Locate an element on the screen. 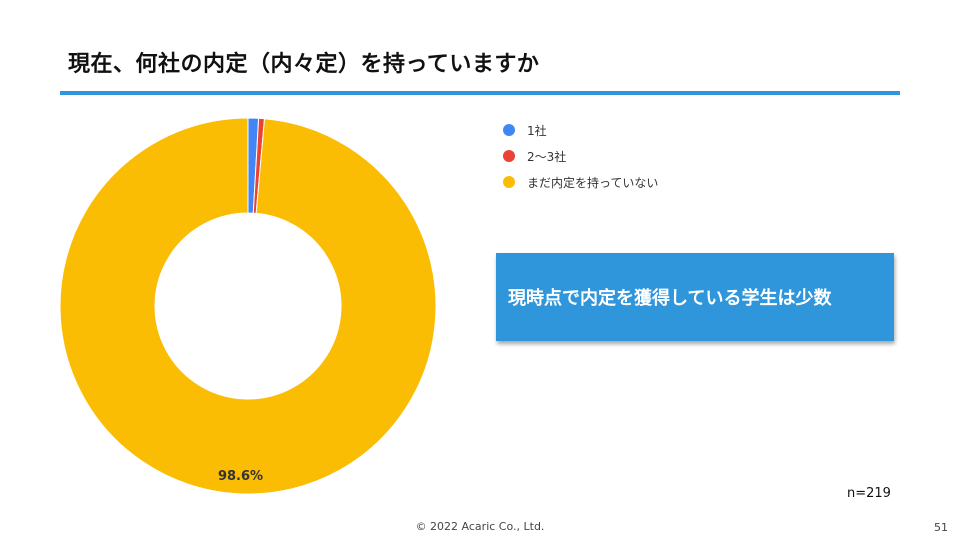 This screenshot has height=540, width=960. legend-item-3: まだ内定を持っていない is located at coordinates (580, 182).